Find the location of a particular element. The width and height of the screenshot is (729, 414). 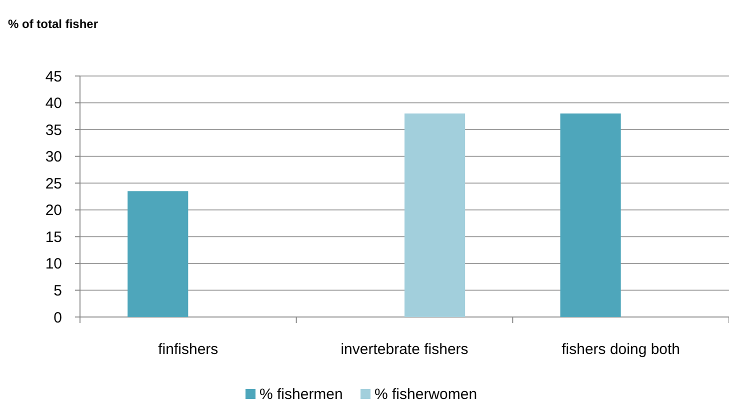

y-tick-label: 35 is located at coordinates (53, 130).